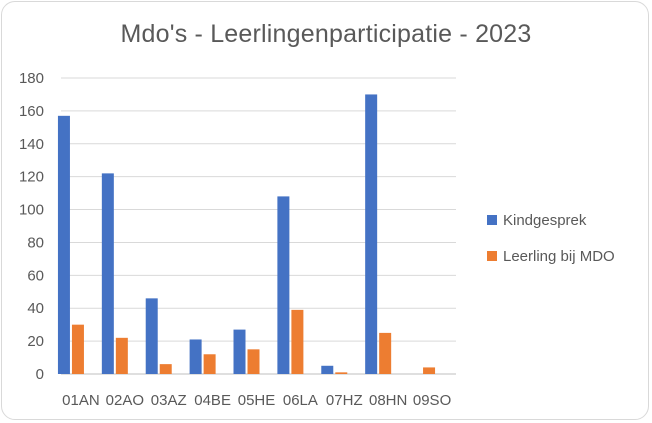  Describe the element at coordinates (371, 234) in the screenshot. I see `bar-kindgesprek-08hn` at that location.